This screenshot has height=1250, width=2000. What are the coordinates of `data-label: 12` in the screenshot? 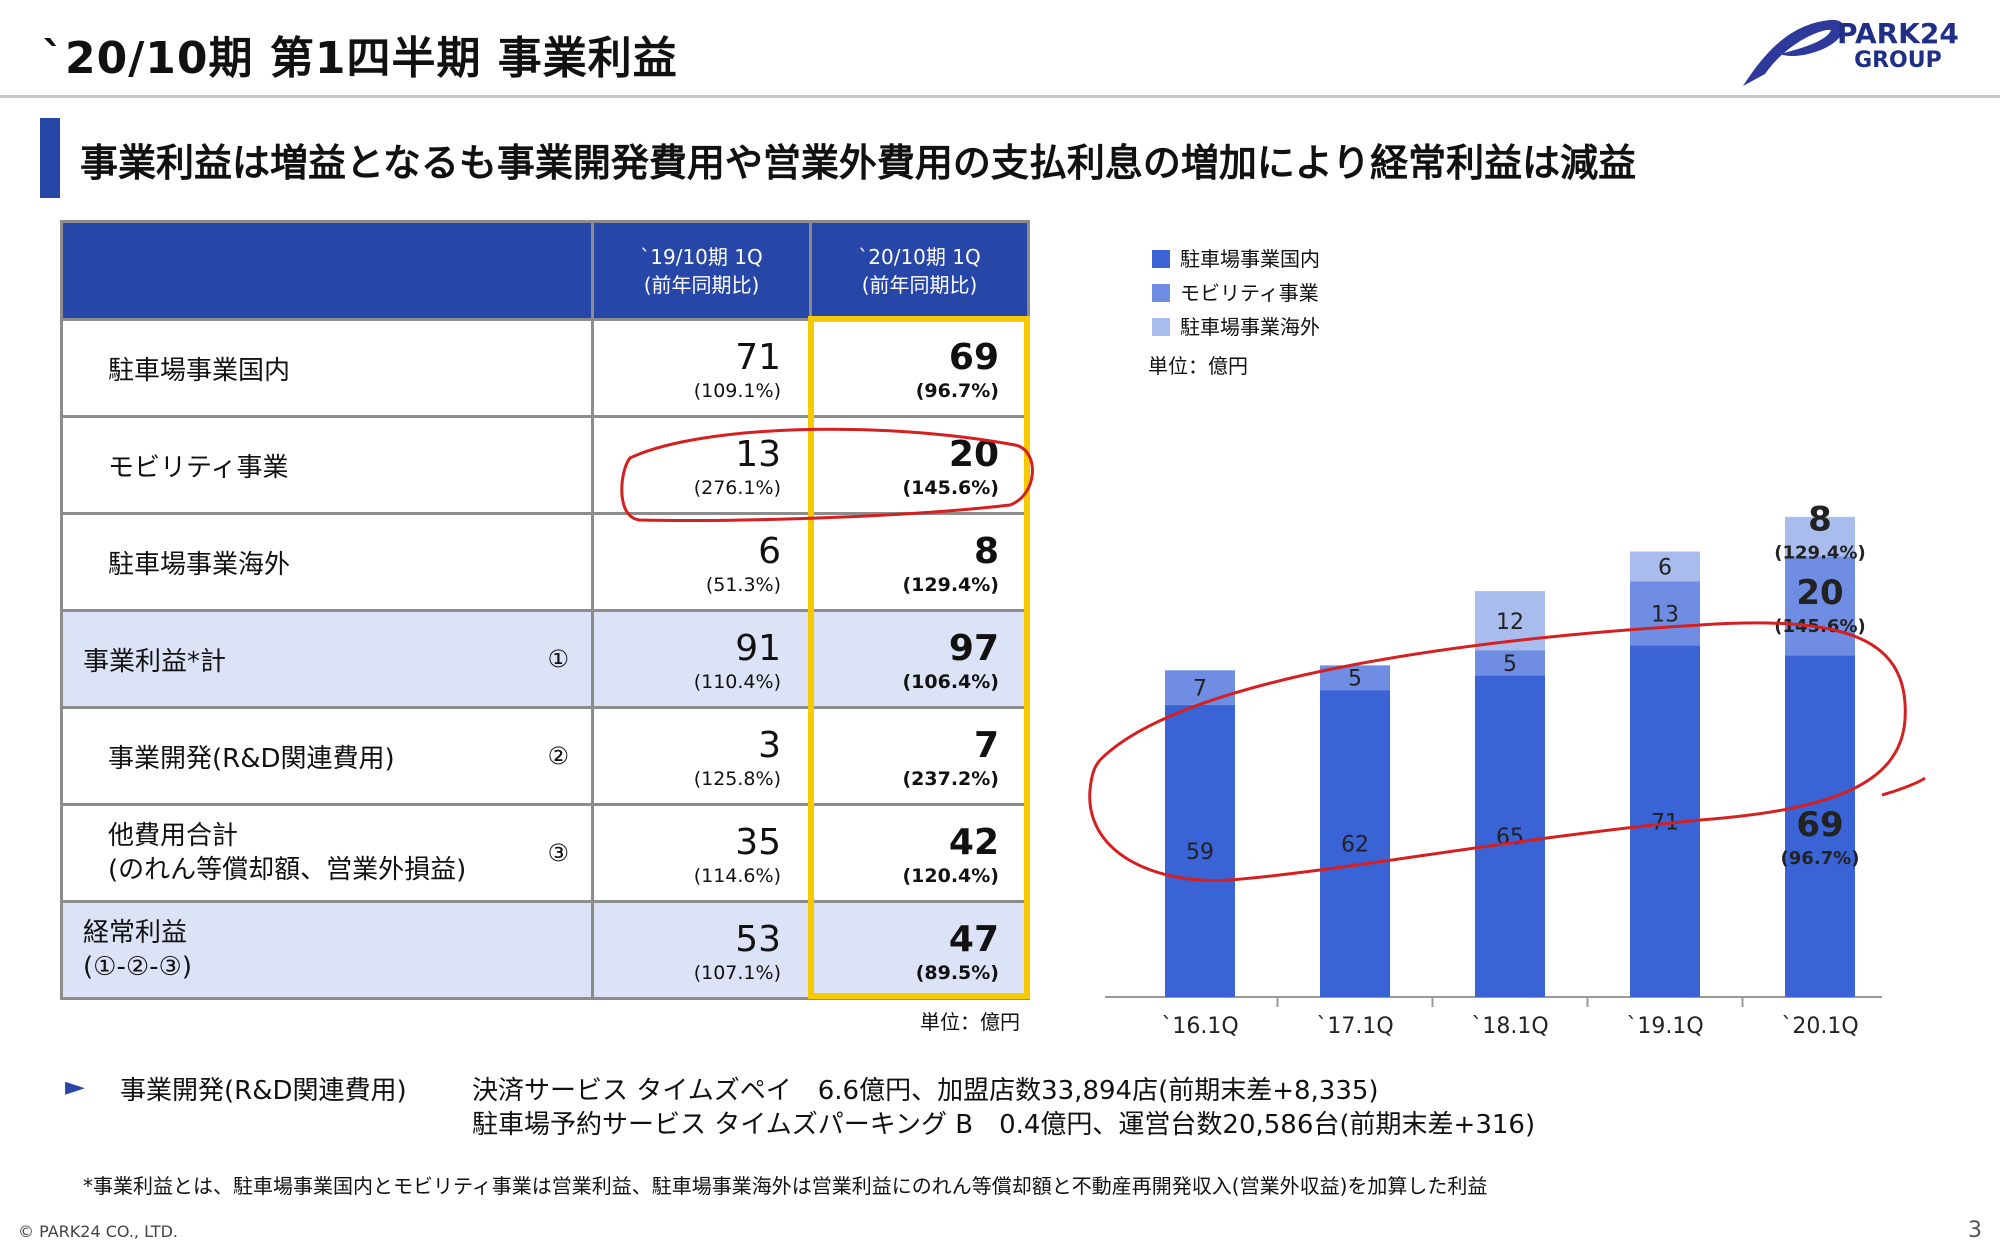 It's located at (1510, 622).